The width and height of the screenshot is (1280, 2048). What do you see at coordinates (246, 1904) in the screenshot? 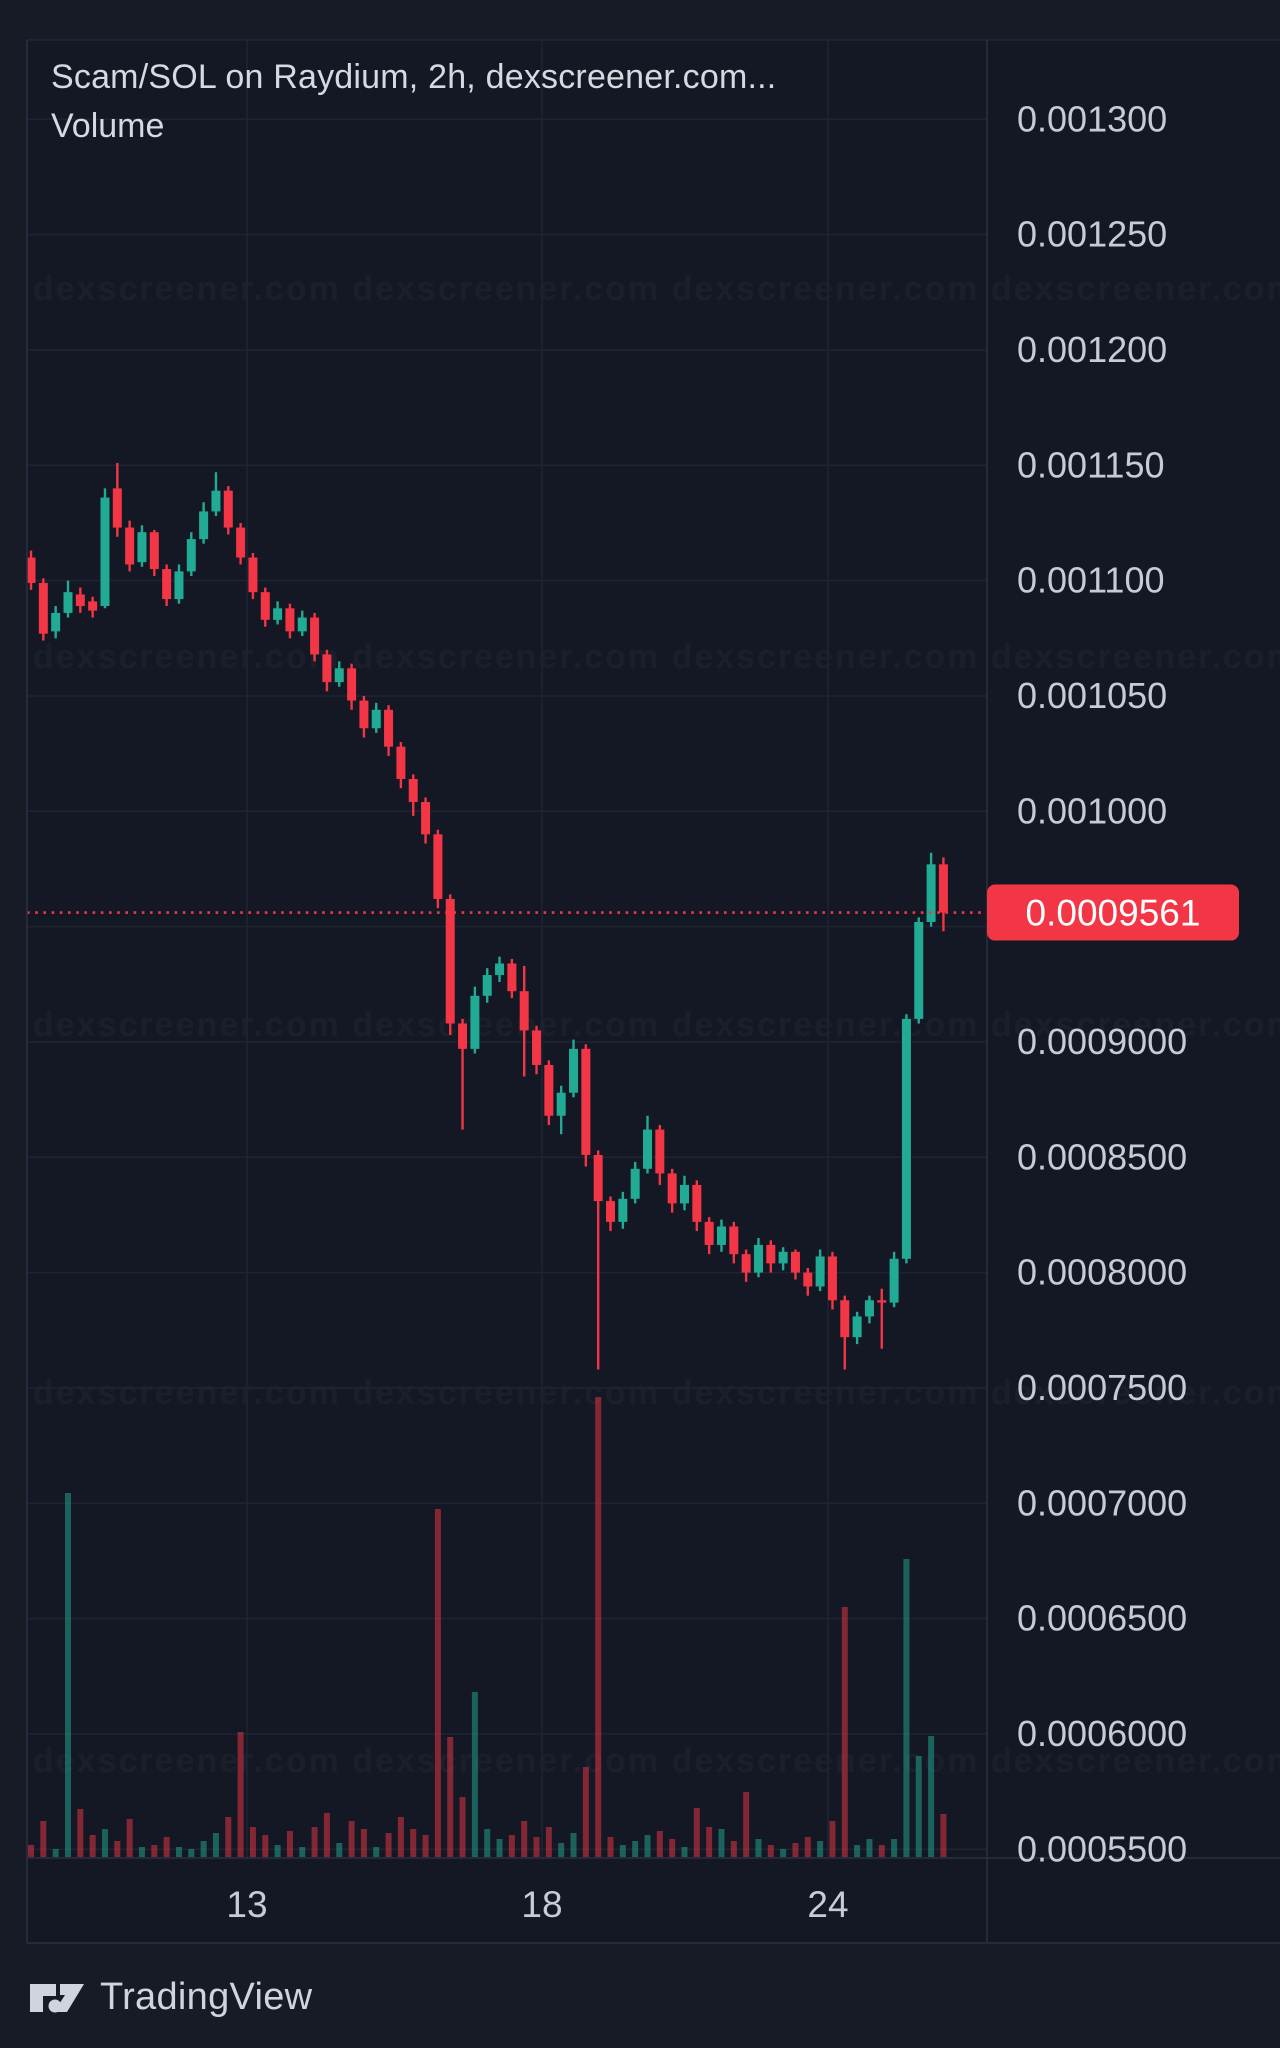
I see `time-axis-label: 13` at bounding box center [246, 1904].